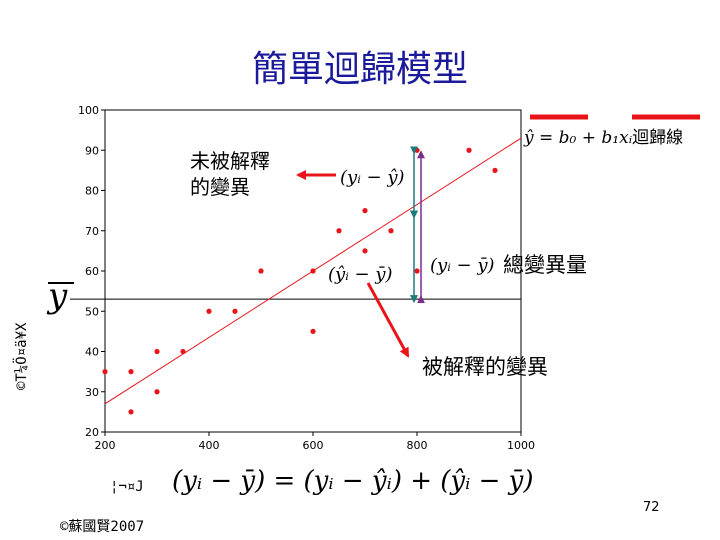  Describe the element at coordinates (462, 265) in the screenshot. I see `total-formula: (yᵢ − ȳ)` at that location.